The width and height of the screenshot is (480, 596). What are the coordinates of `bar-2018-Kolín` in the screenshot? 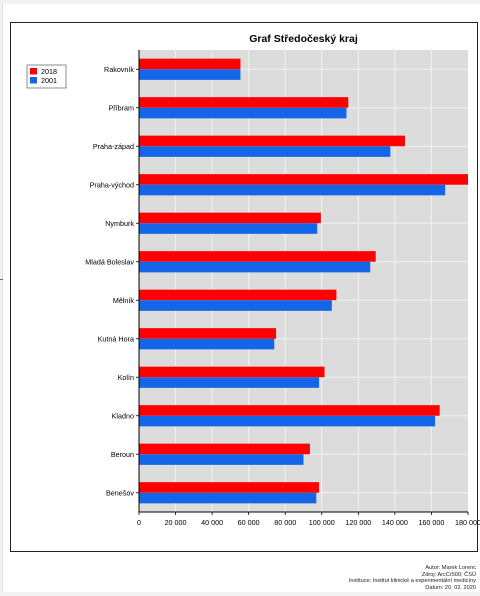 It's located at (232, 372).